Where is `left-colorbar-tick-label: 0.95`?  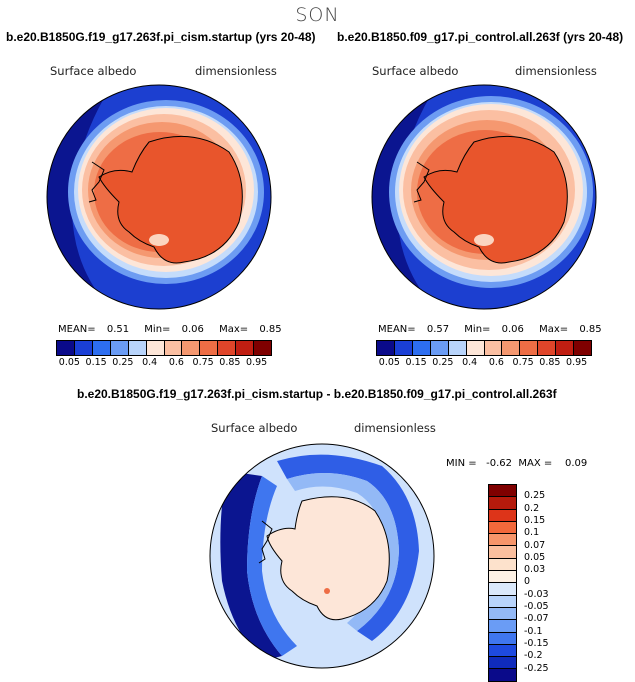 left-colorbar-tick-label: 0.95 is located at coordinates (257, 362).